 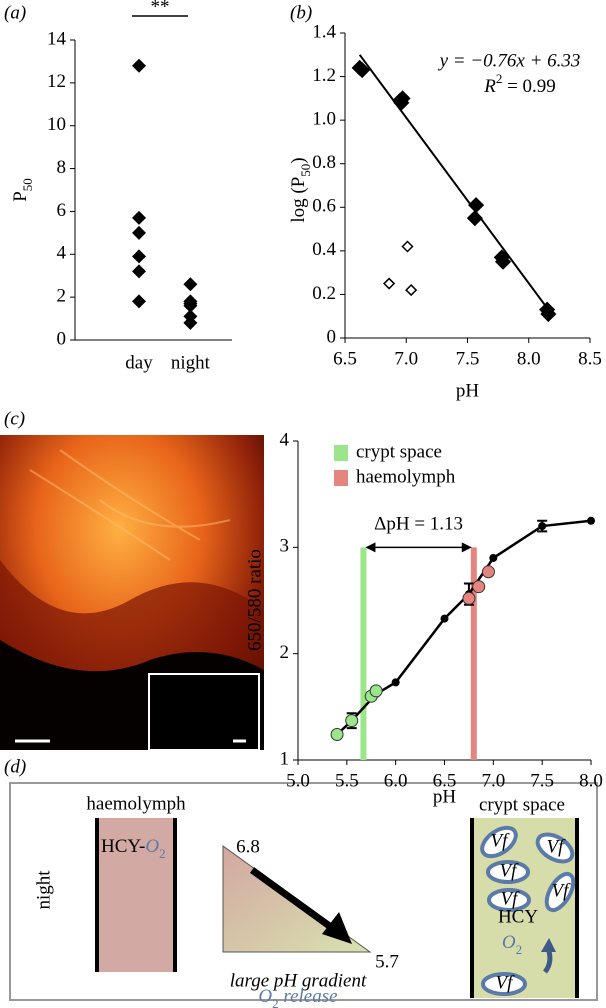 I want to click on crypt-oxygen: O2, so click(x=512, y=944).